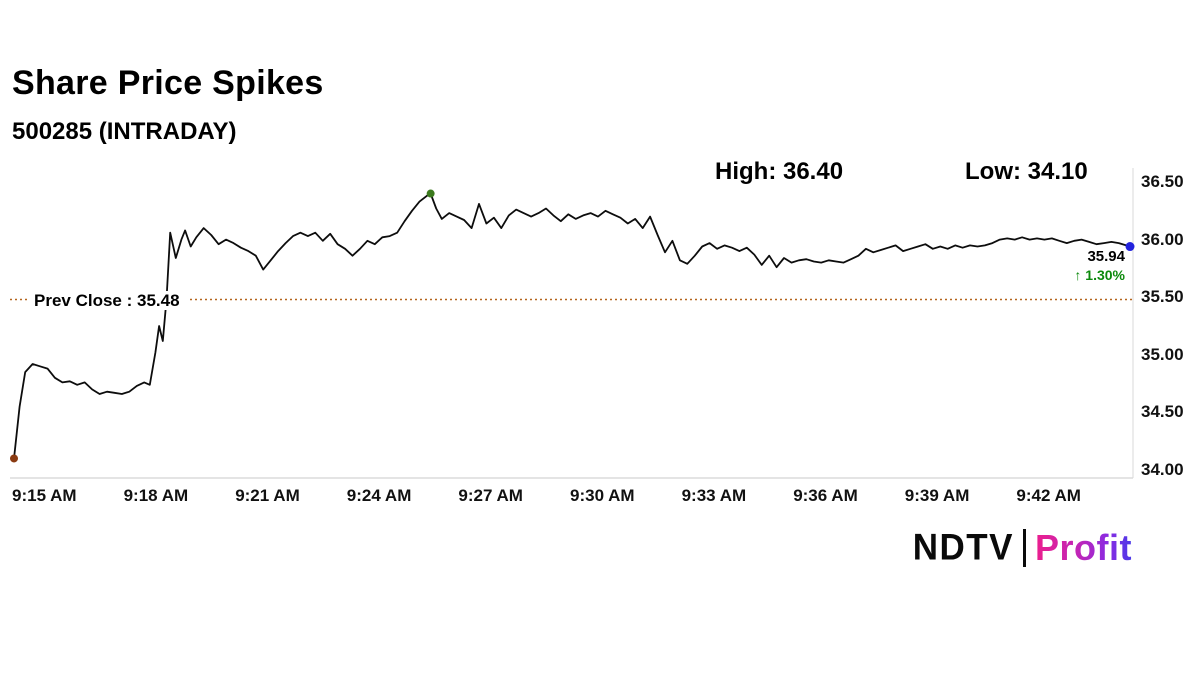  What do you see at coordinates (1048, 495) in the screenshot?
I see `x-axis-tick-label: 9:42 AM` at bounding box center [1048, 495].